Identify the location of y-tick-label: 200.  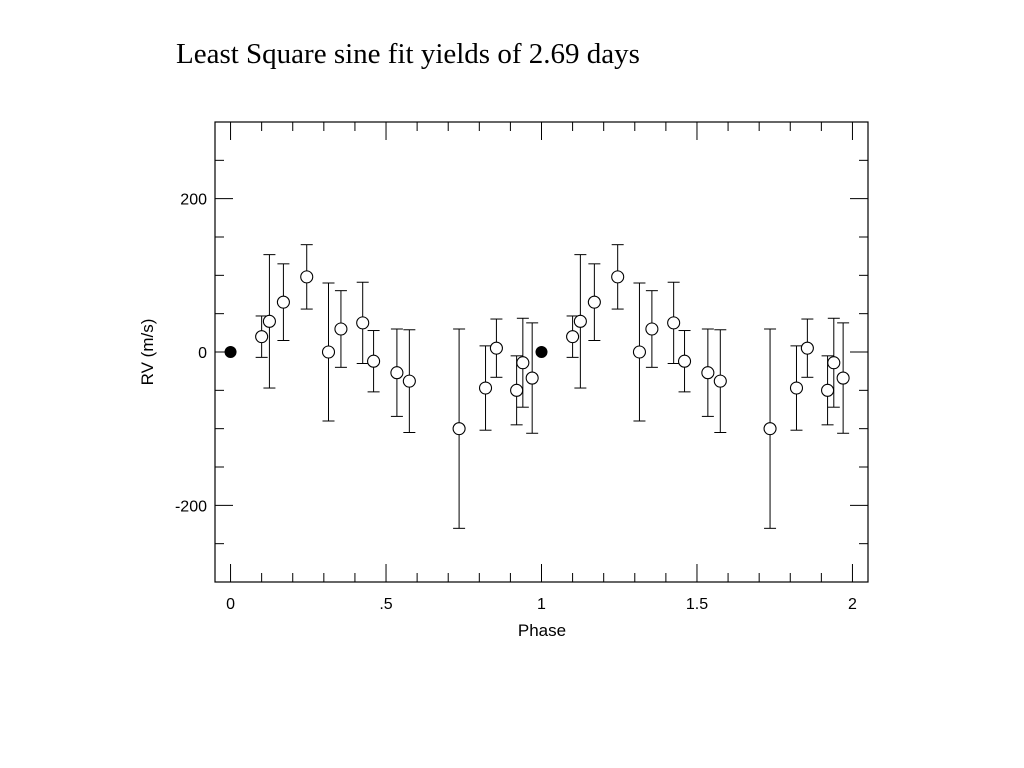
(193, 200).